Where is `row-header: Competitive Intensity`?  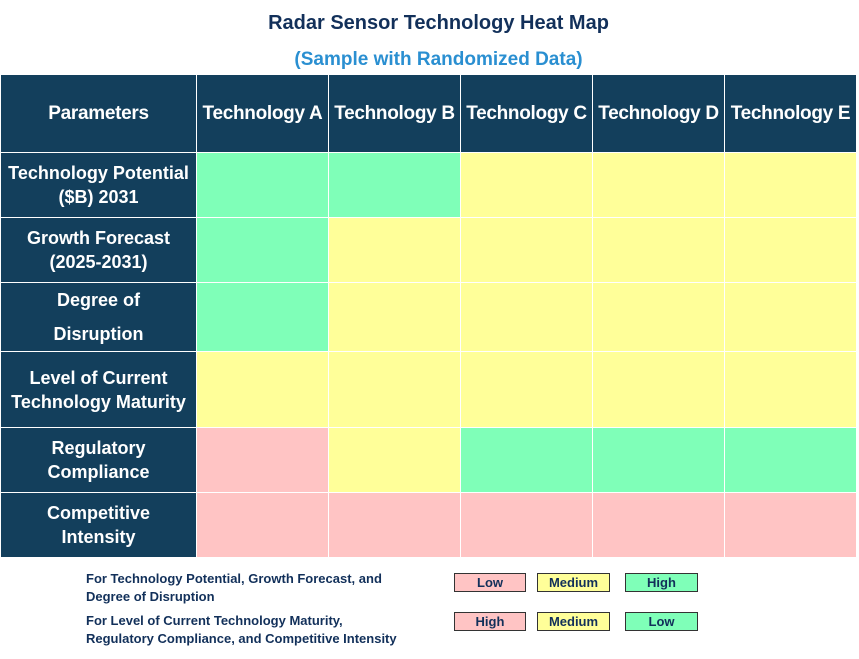 row-header: Competitive Intensity is located at coordinates (98, 525).